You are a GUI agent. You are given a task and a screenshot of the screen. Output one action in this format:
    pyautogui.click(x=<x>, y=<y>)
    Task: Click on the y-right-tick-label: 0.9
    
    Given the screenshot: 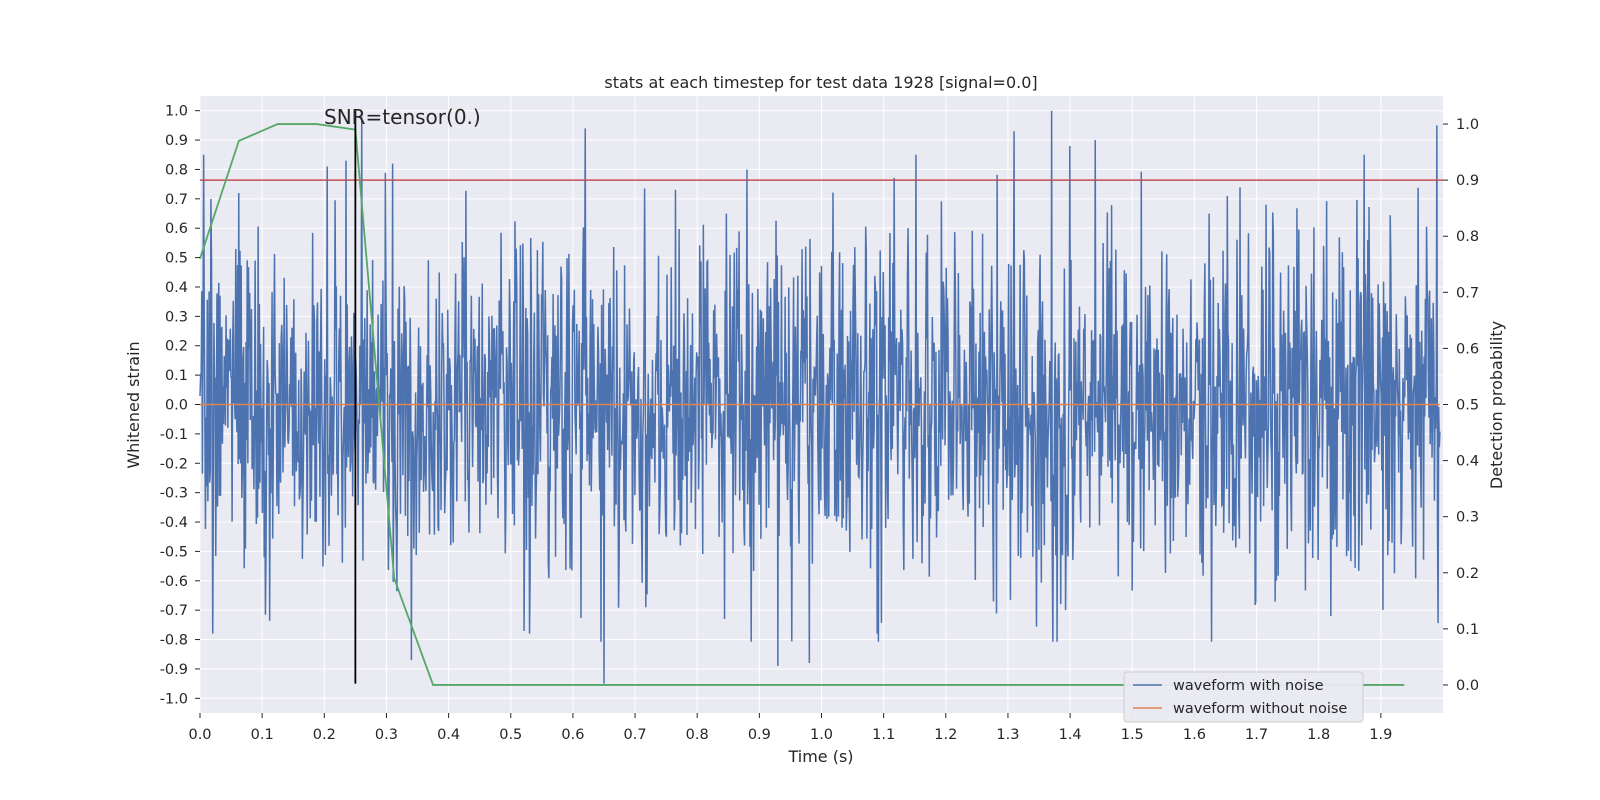 What is the action you would take?
    pyautogui.click(x=1467, y=181)
    